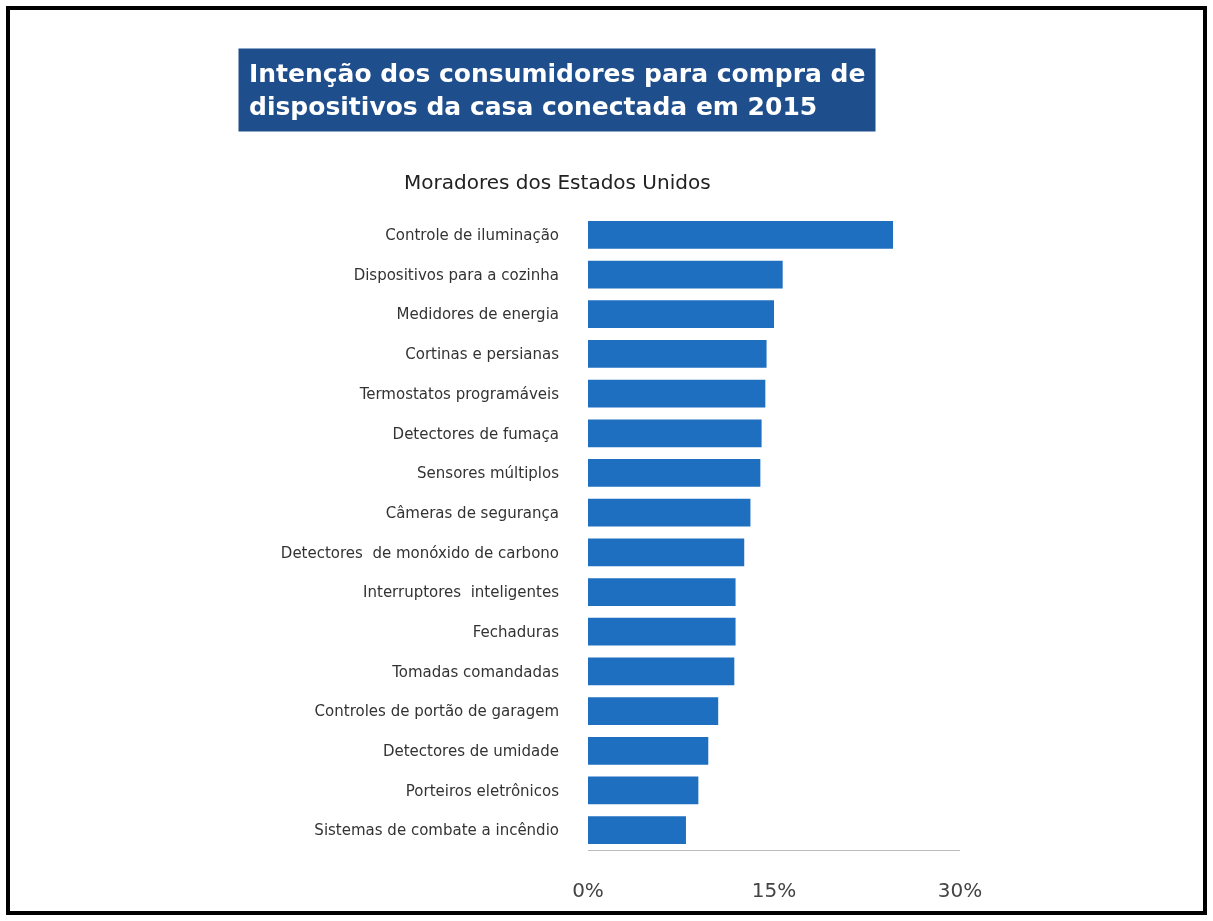  I want to click on y-tick-label: Interruptores inteligentes, so click(461, 592).